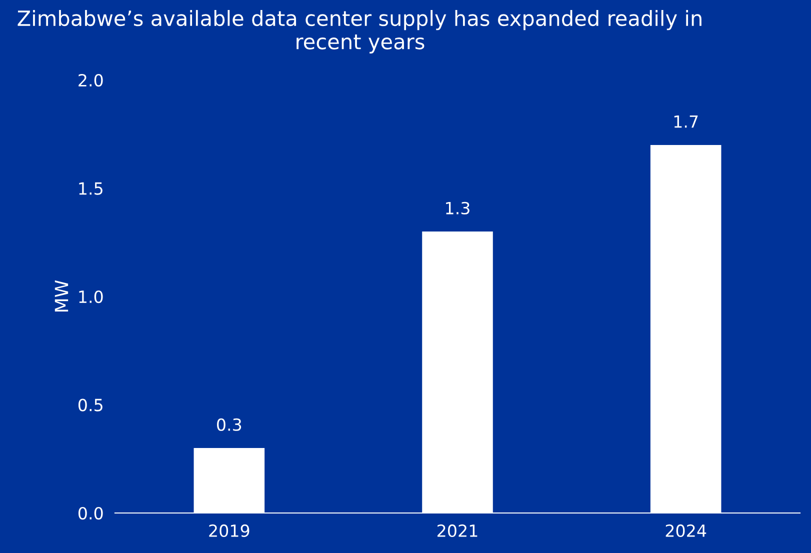  What do you see at coordinates (686, 531) in the screenshot?
I see `x-tick-label: 2024` at bounding box center [686, 531].